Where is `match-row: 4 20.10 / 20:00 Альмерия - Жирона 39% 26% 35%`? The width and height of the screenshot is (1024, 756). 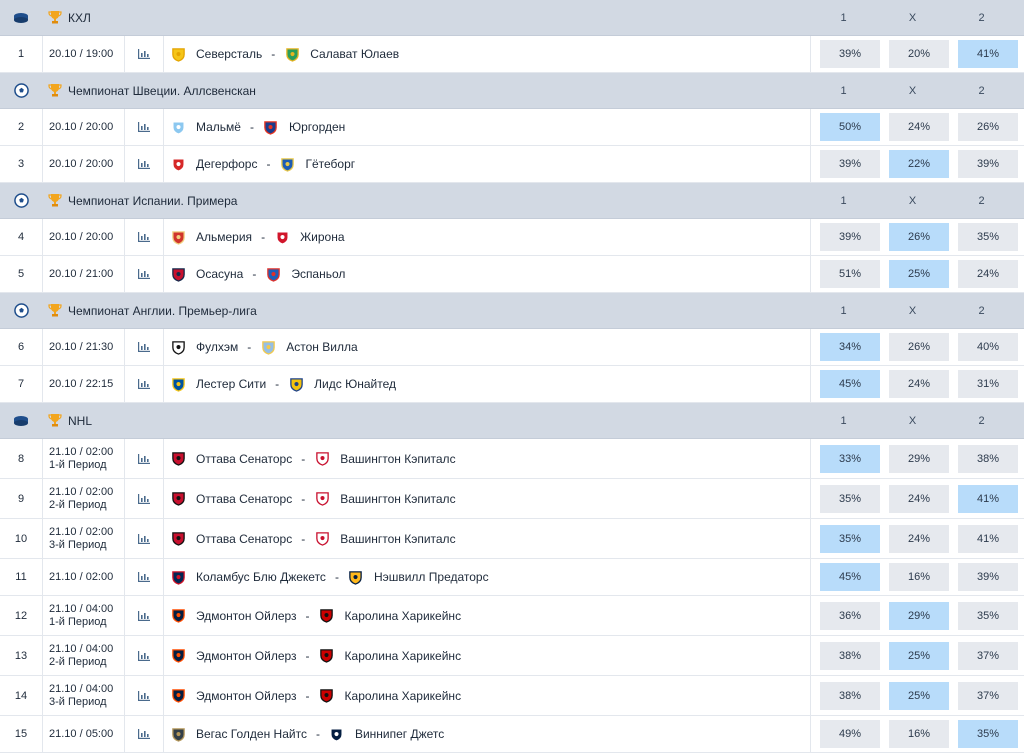 match-row: 4 20.10 / 20:00 Альмерия - Жирона 39% 26% 35% is located at coordinates (512, 237).